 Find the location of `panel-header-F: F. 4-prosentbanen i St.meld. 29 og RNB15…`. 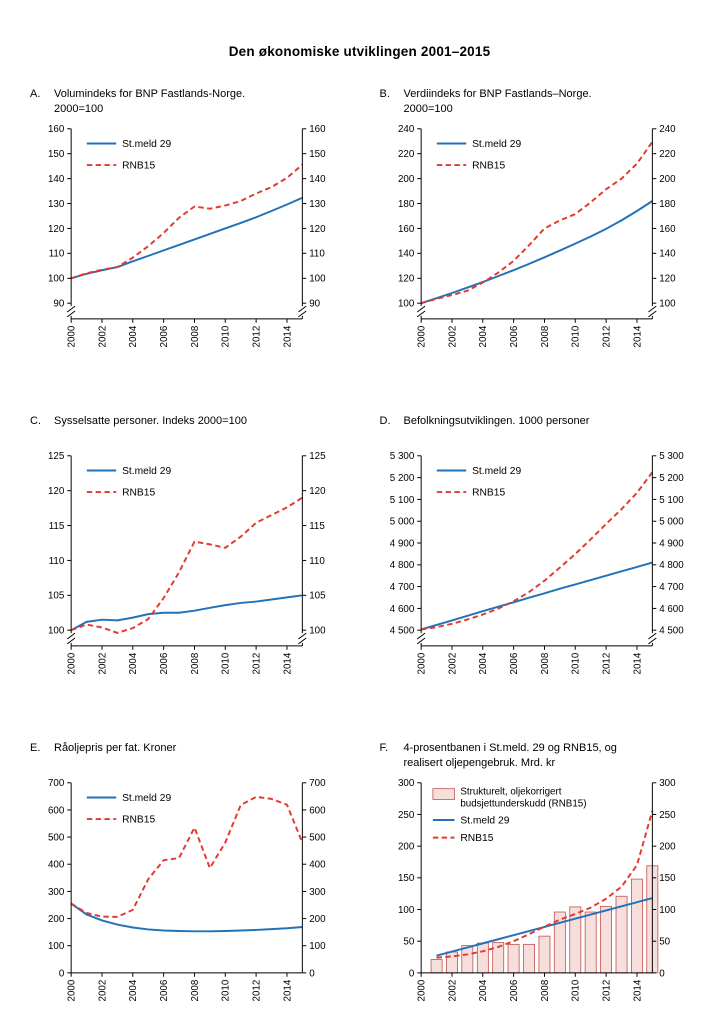

panel-header-F: F. 4-prosentbanen i St.meld. 29 og RNB15… is located at coordinates (537, 756).